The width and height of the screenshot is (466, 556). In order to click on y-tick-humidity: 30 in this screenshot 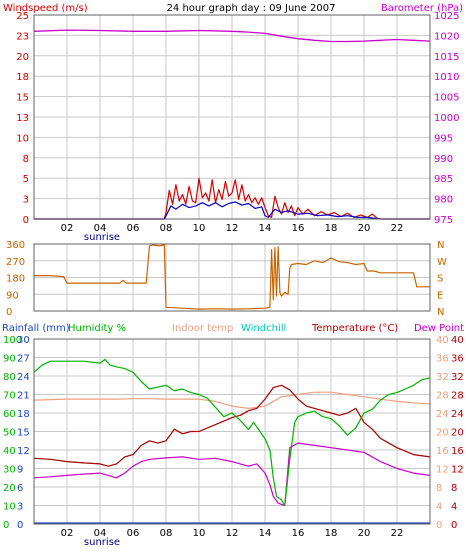, I will do `click(9, 470)`.